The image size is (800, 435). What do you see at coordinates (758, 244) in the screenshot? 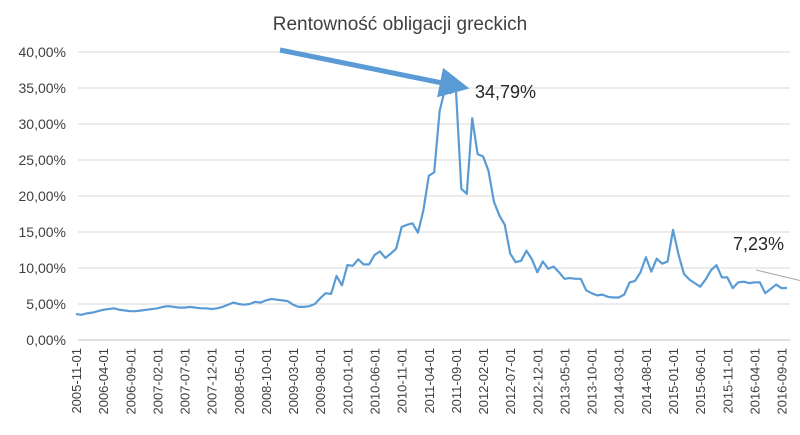
I see `last-value-annotation-label: 7,23%` at bounding box center [758, 244].